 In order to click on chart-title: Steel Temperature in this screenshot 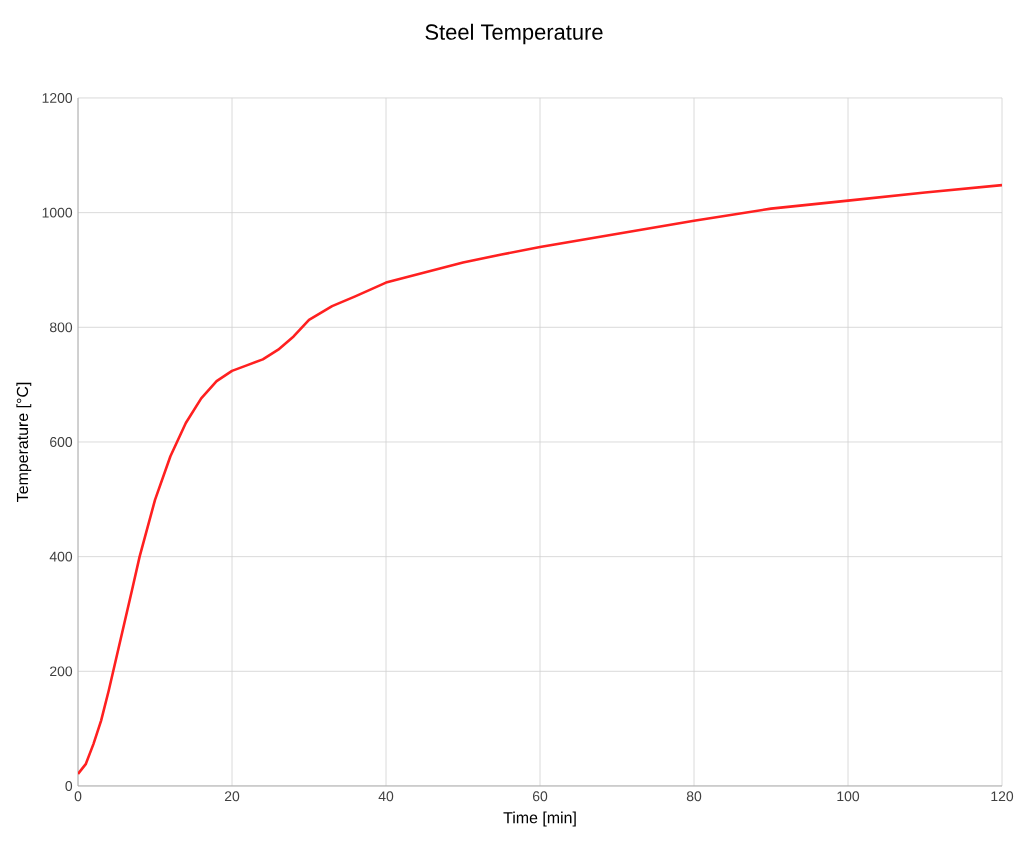, I will do `click(514, 34)`.